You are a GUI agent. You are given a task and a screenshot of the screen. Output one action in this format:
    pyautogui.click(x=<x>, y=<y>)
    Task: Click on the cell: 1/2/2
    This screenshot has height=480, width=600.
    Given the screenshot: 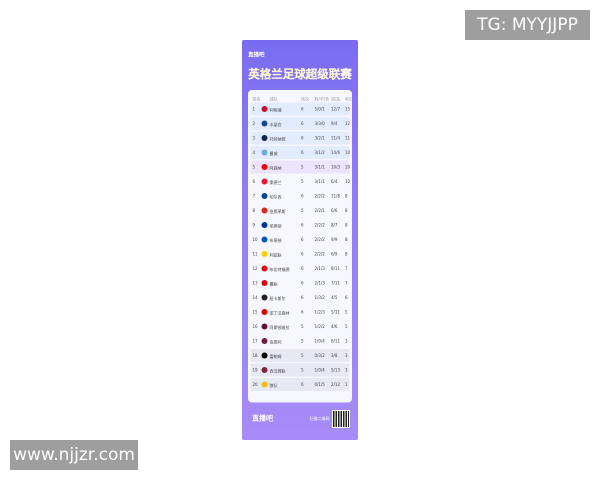 What is the action you would take?
    pyautogui.click(x=319, y=326)
    